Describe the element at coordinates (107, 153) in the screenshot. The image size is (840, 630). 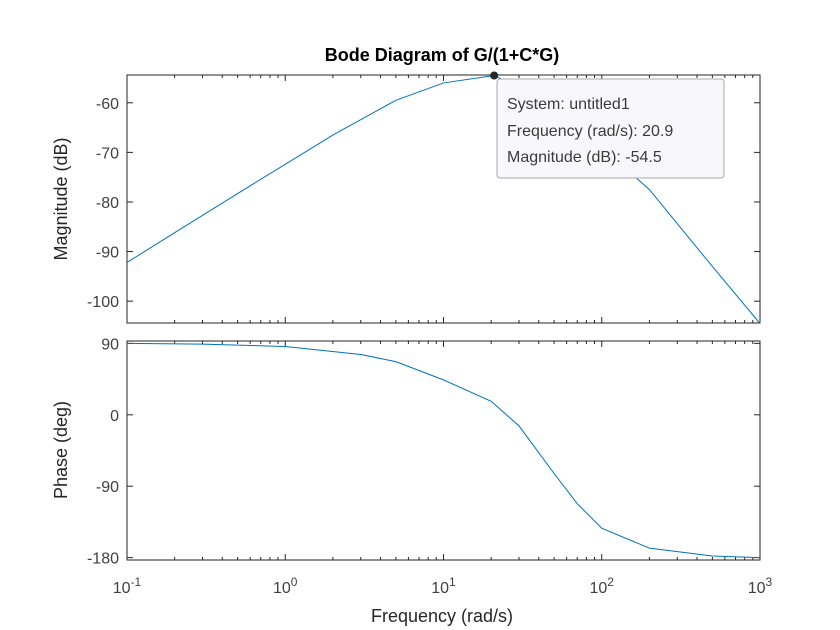
I see `magnitude-ytick-label: -70` at that location.